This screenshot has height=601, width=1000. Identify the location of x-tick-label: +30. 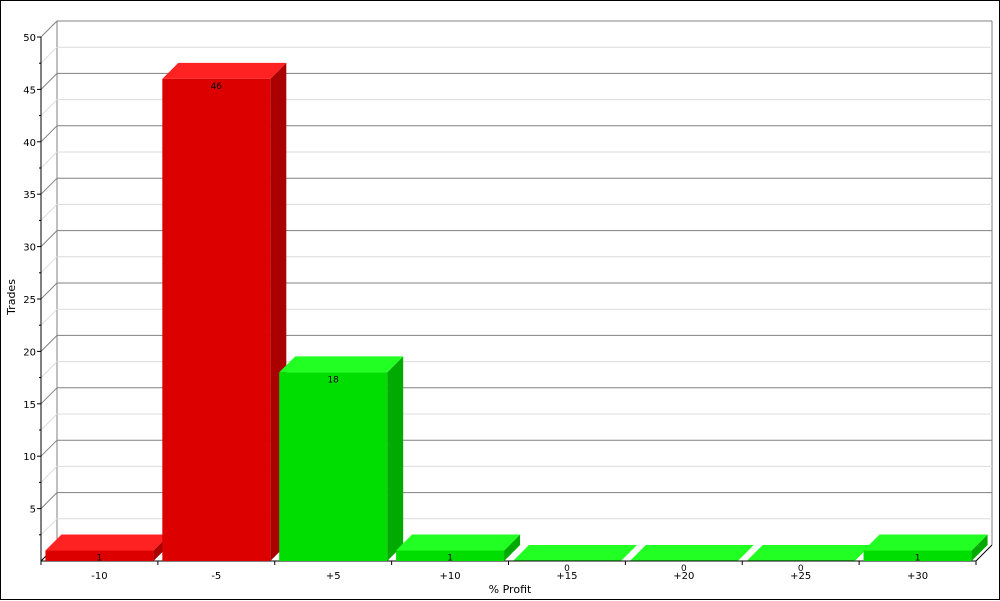
(917, 576).